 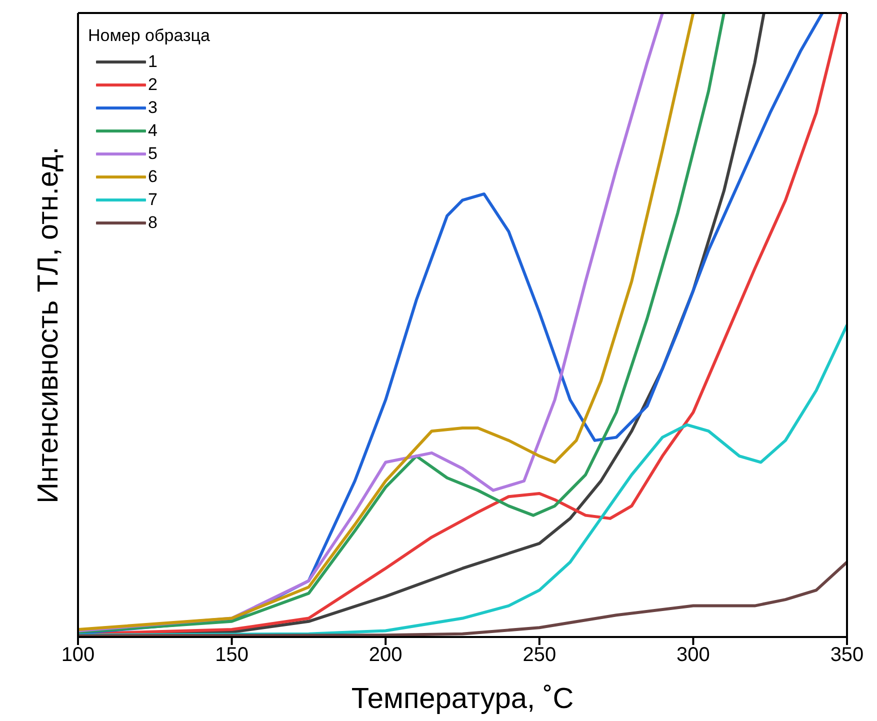 I want to click on x-tick-label: 300, so click(x=693, y=655).